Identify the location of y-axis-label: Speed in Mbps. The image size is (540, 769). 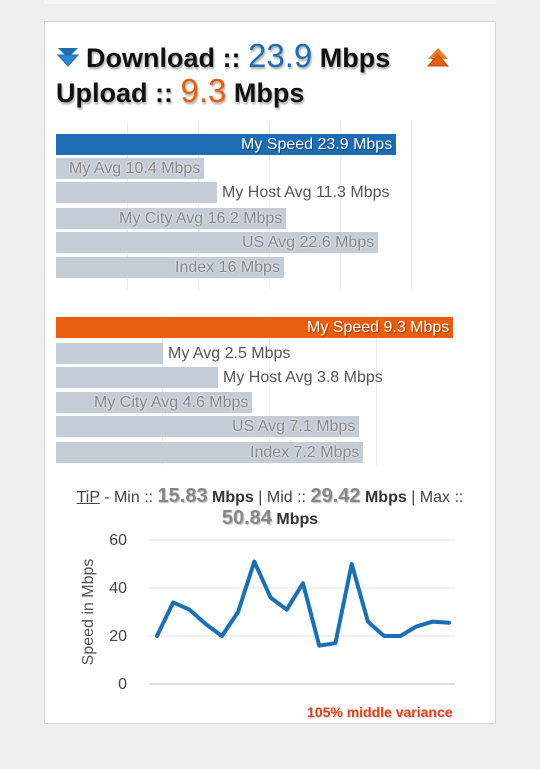
(88, 612).